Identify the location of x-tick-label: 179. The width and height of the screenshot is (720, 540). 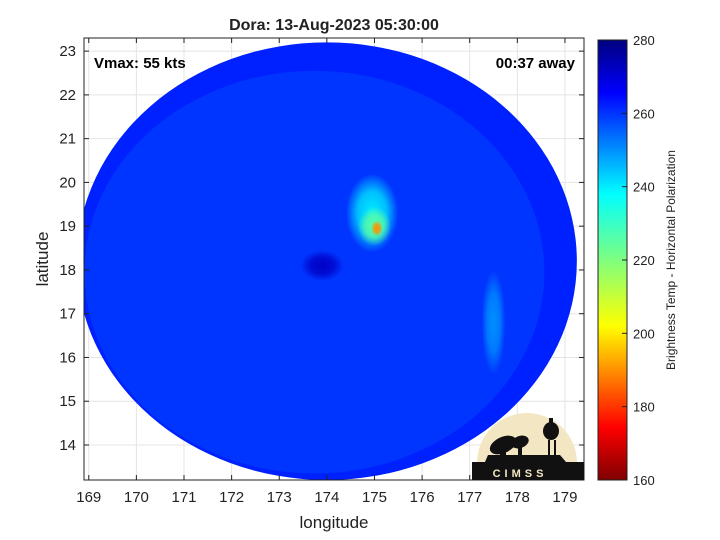
(564, 497).